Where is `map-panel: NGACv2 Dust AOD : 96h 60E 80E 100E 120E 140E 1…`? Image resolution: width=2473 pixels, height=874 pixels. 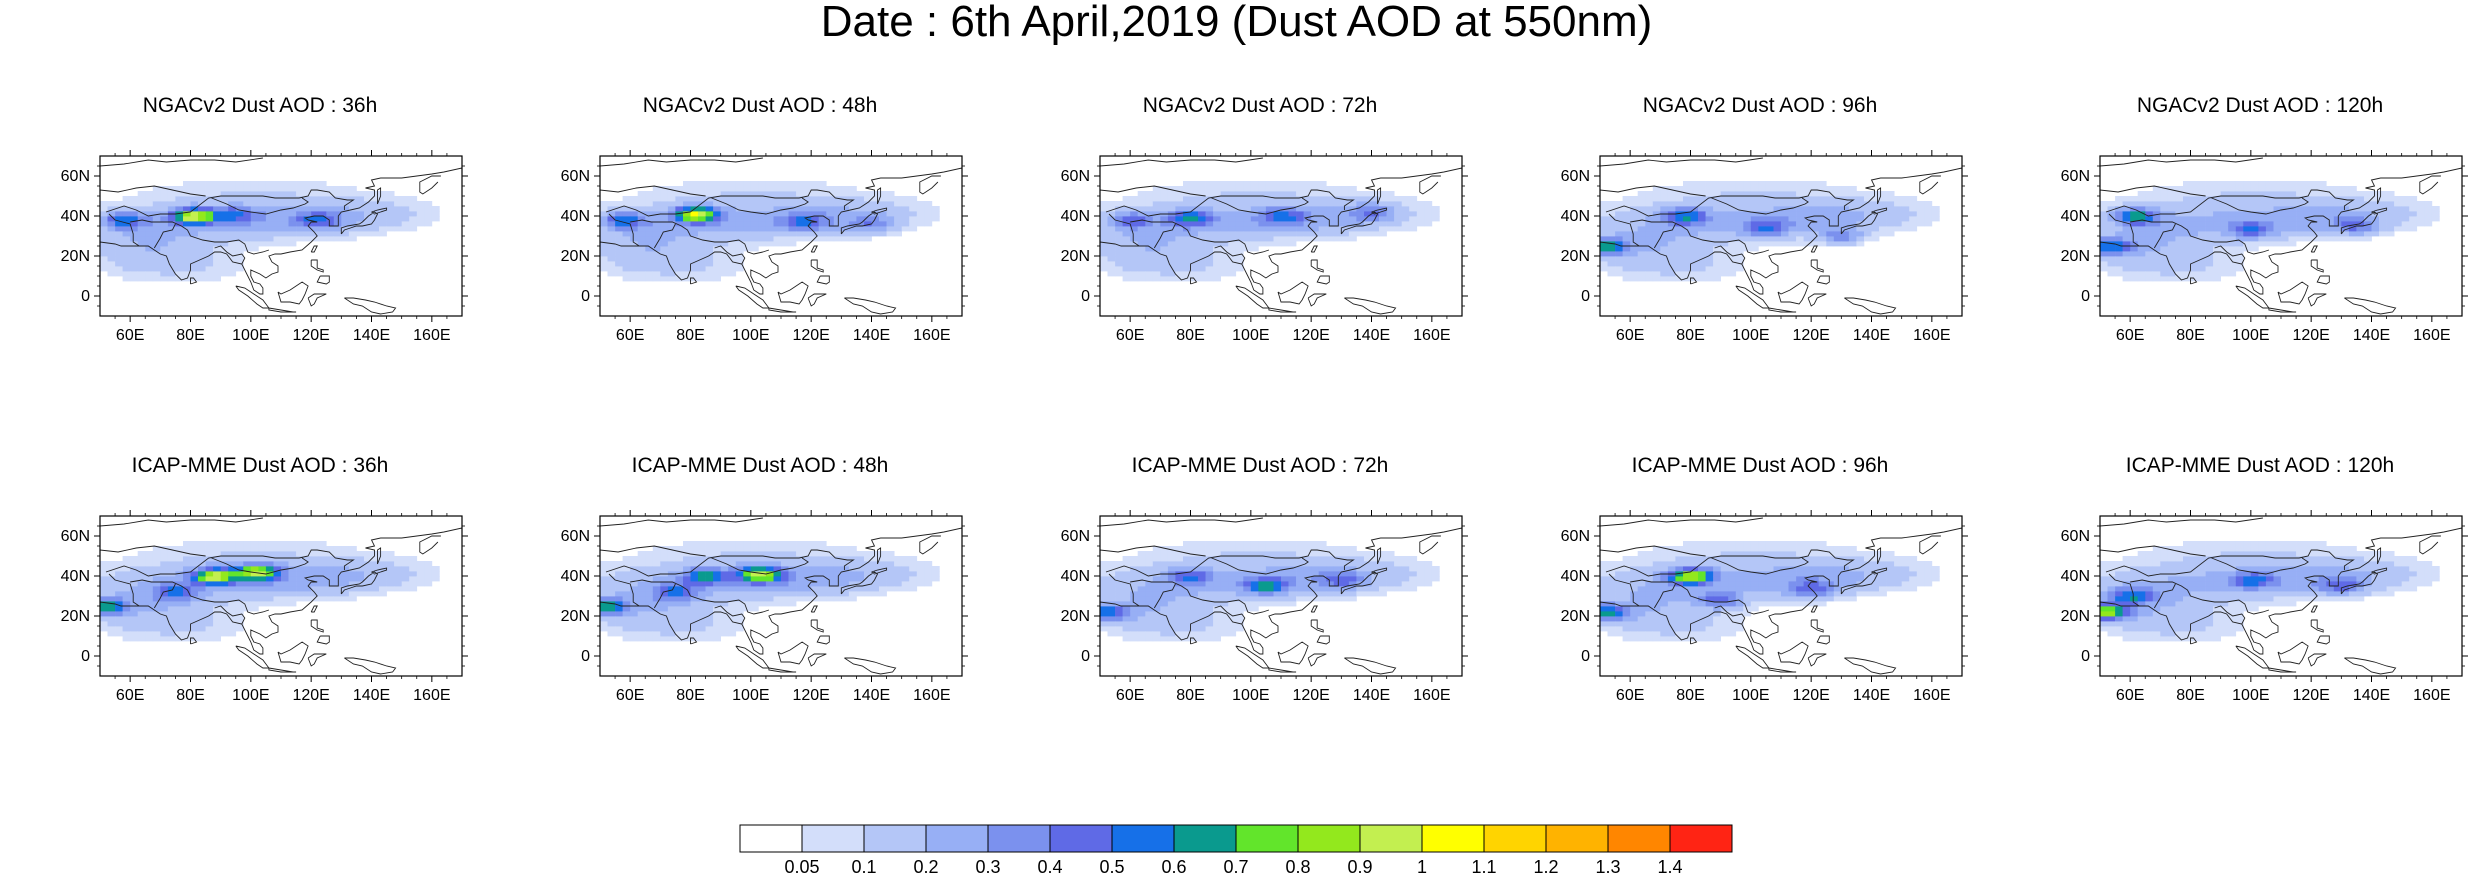 map-panel: NGACv2 Dust AOD : 96h 60E 80E 100E 120E 140E 1… is located at coordinates (1760, 217).